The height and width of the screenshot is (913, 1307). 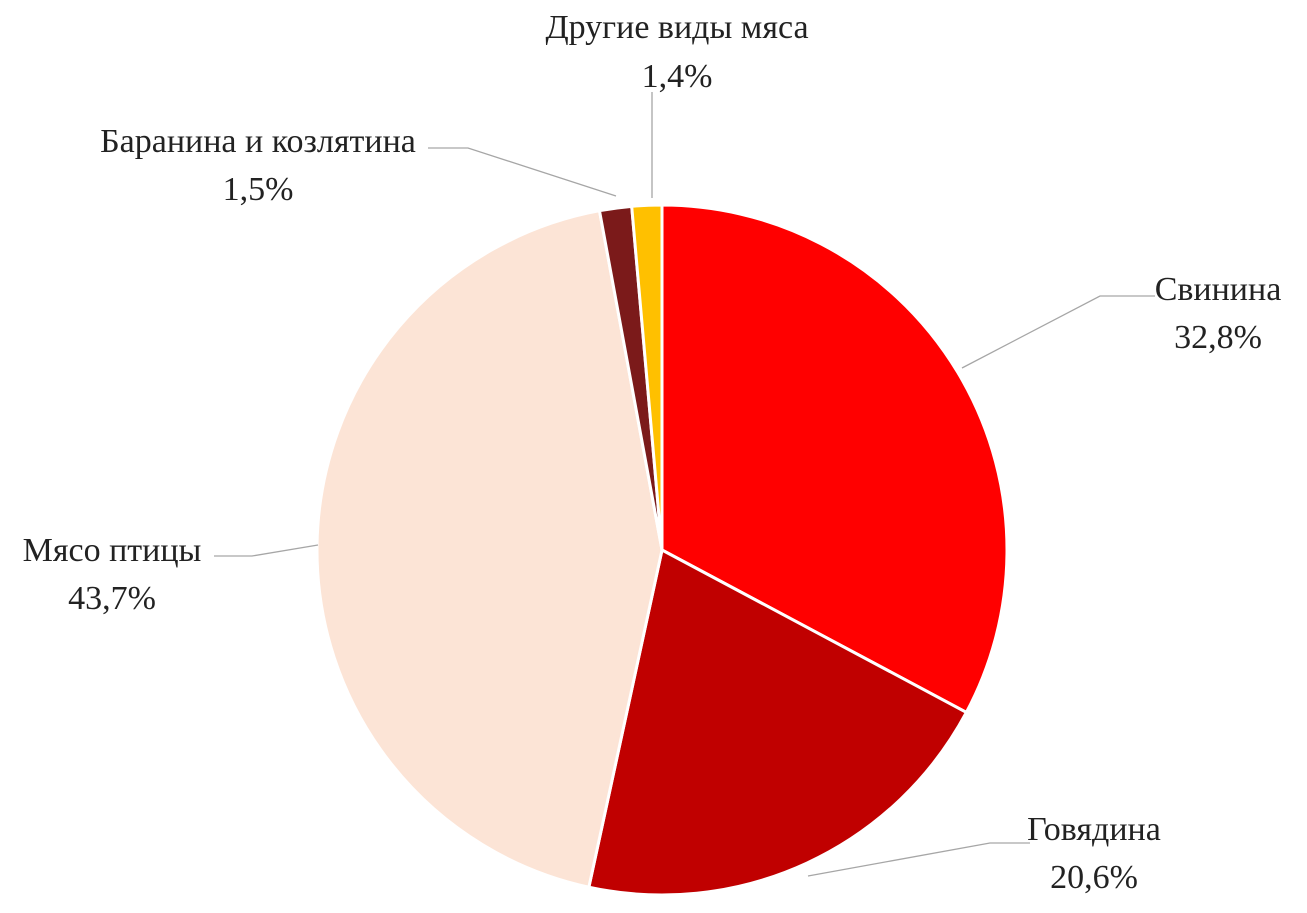 What do you see at coordinates (834, 459) in the screenshot?
I see `pie-slice-pork` at bounding box center [834, 459].